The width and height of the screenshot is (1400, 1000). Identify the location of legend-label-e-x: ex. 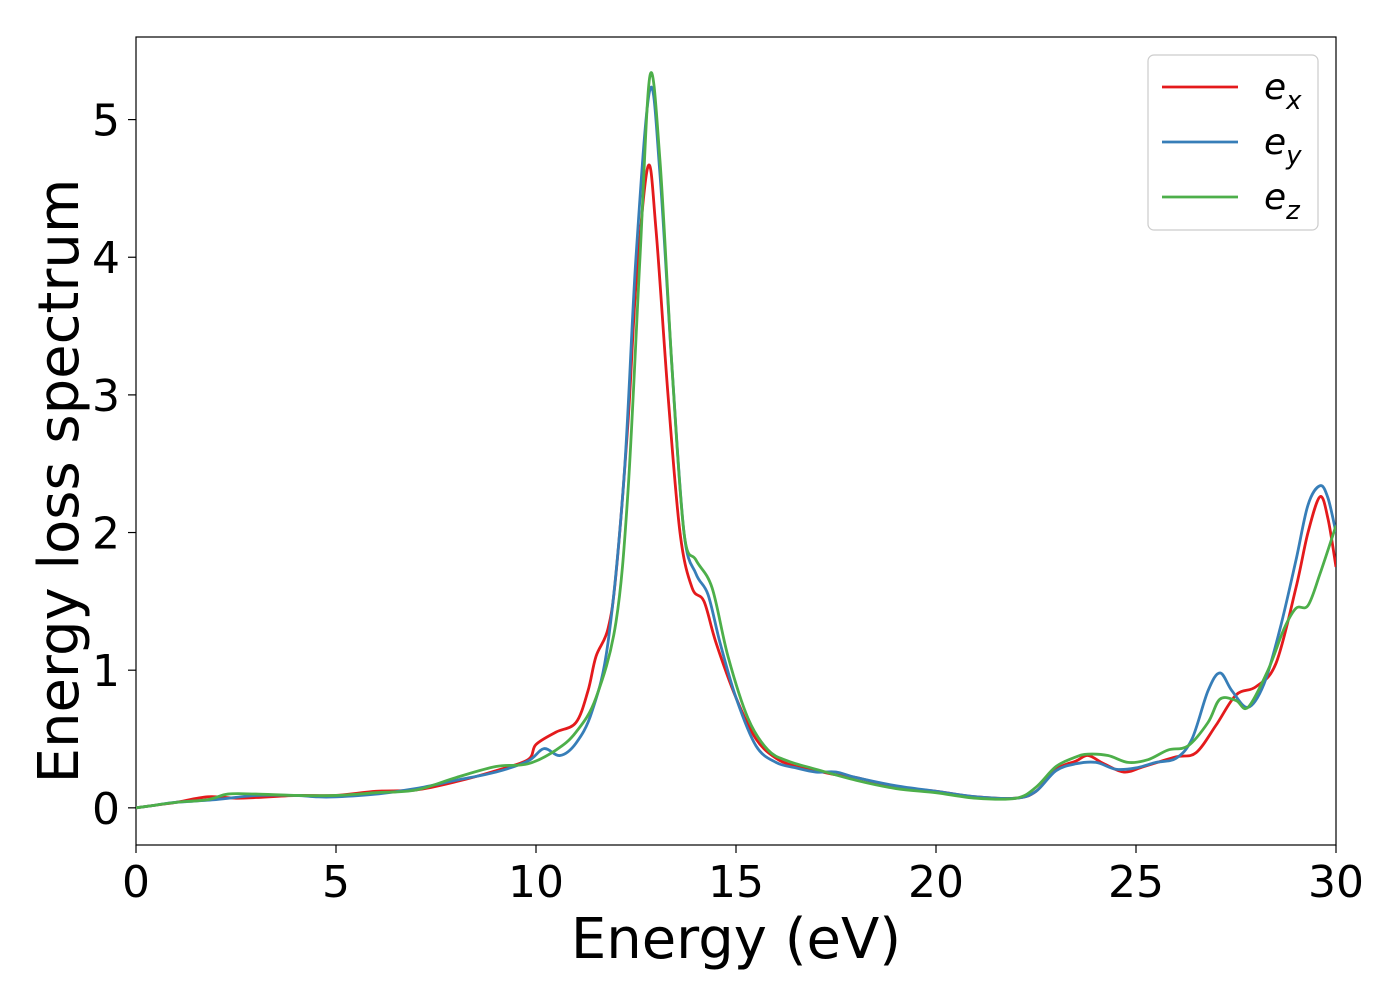
(1283, 91).